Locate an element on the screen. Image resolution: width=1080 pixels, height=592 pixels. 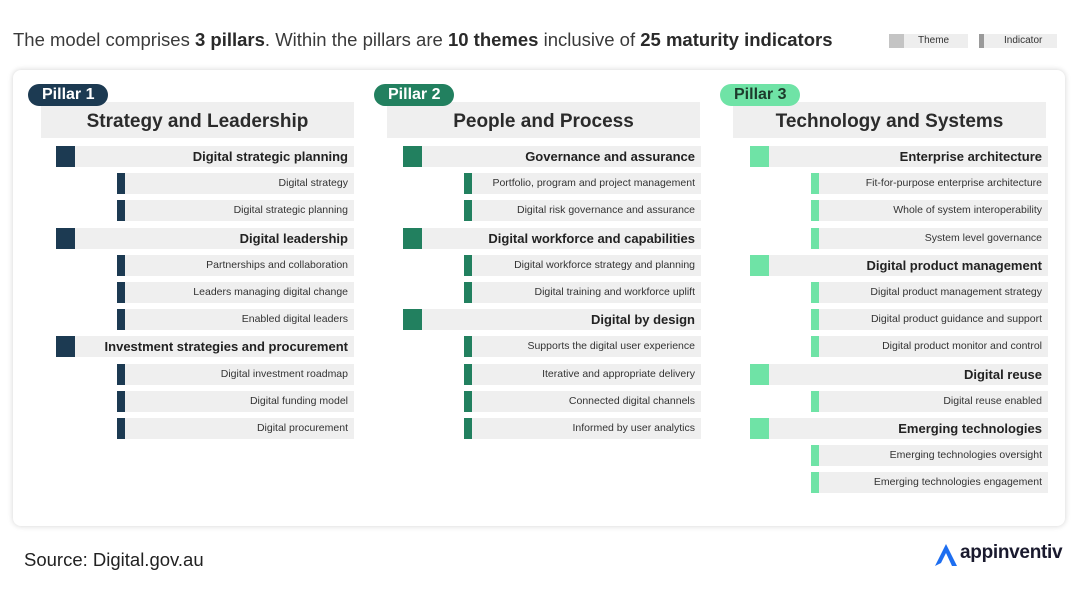
indicator-row: System level governance is located at coordinates (929, 238).